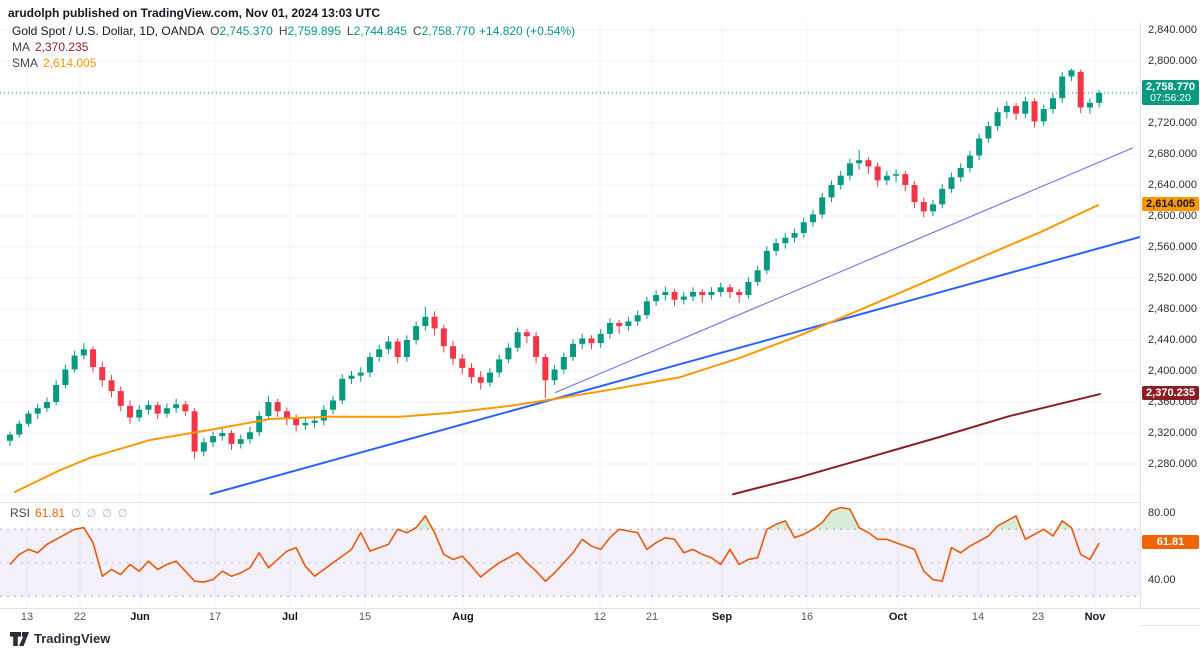 The image size is (1200, 652). I want to click on time-label: 13, so click(27, 617).